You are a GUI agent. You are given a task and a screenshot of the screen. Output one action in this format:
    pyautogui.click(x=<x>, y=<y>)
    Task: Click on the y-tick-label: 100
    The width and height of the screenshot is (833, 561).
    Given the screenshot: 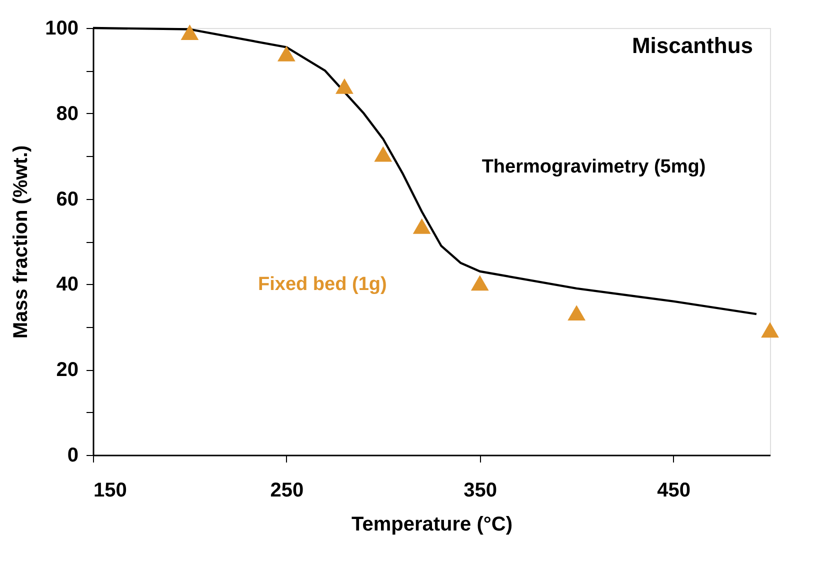 What is the action you would take?
    pyautogui.click(x=61, y=29)
    